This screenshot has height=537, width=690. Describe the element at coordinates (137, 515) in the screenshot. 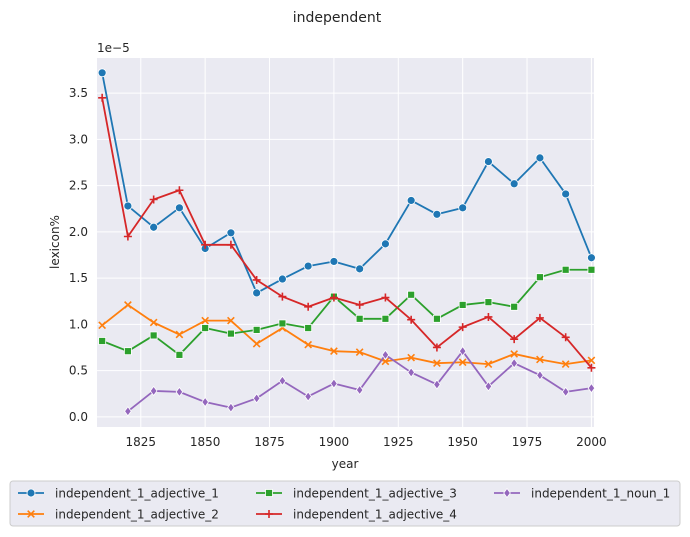

I see `legend-label: independent_1_adjective_2` at that location.